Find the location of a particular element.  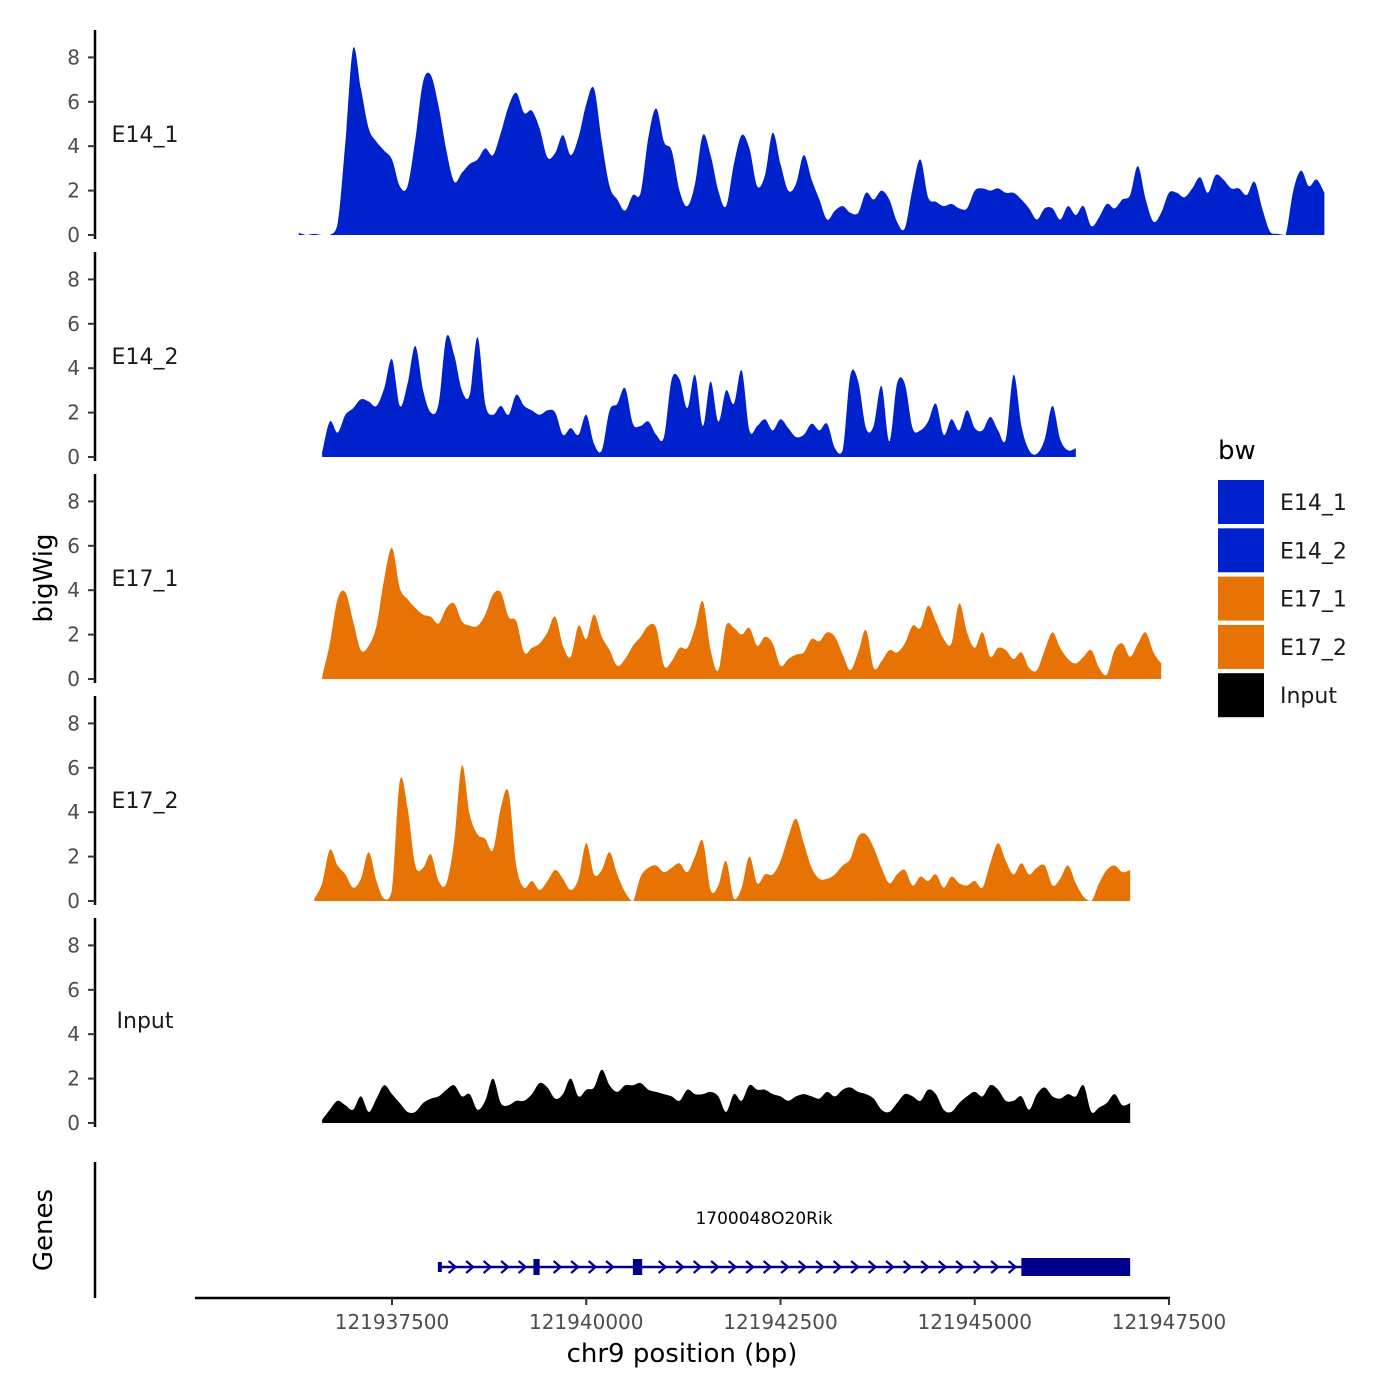

track-panel-Input: 0 2 4 6 8 Input is located at coordinates (599, 1026).